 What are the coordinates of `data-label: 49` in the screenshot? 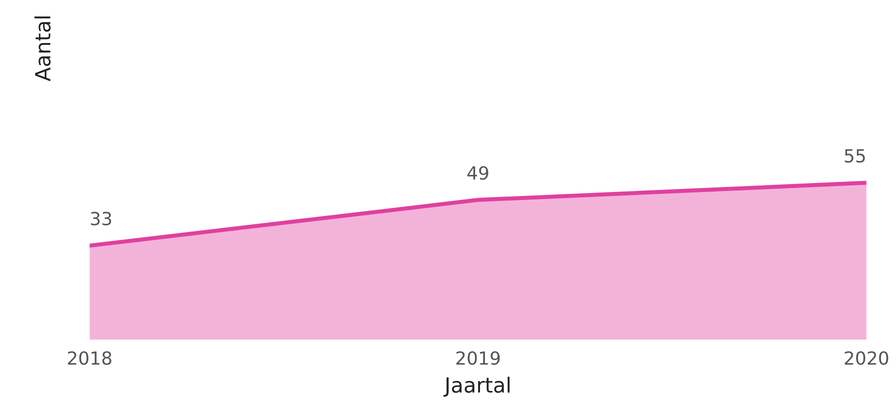 It's located at (477, 173).